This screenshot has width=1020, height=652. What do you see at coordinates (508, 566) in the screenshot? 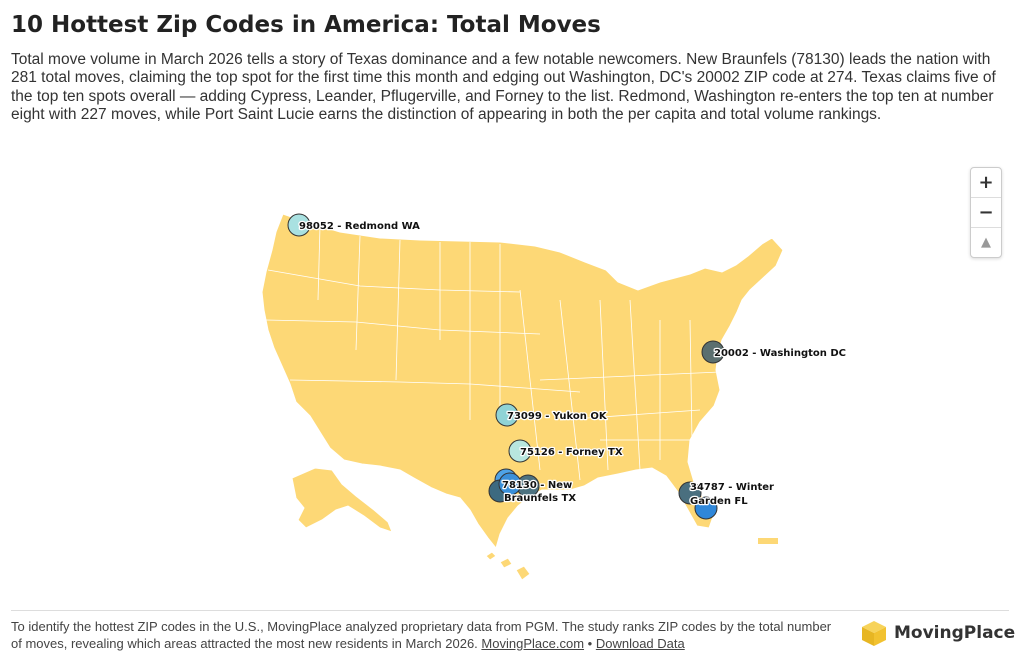
I see `hawaii-shape` at bounding box center [508, 566].